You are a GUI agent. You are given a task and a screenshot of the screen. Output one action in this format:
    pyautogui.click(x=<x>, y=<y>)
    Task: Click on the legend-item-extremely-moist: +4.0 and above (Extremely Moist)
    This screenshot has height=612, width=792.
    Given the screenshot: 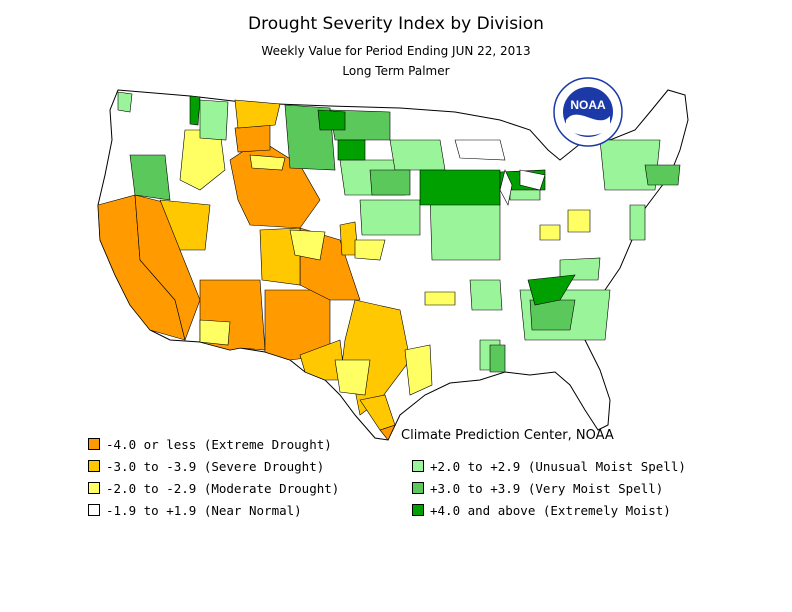 What is the action you would take?
    pyautogui.click(x=541, y=510)
    